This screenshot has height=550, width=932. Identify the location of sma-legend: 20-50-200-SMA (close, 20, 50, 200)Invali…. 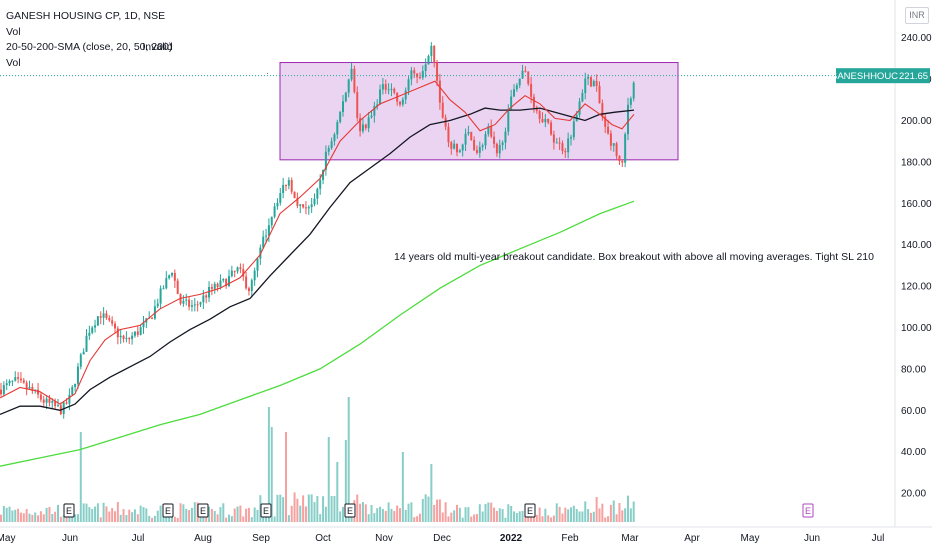
(89, 48).